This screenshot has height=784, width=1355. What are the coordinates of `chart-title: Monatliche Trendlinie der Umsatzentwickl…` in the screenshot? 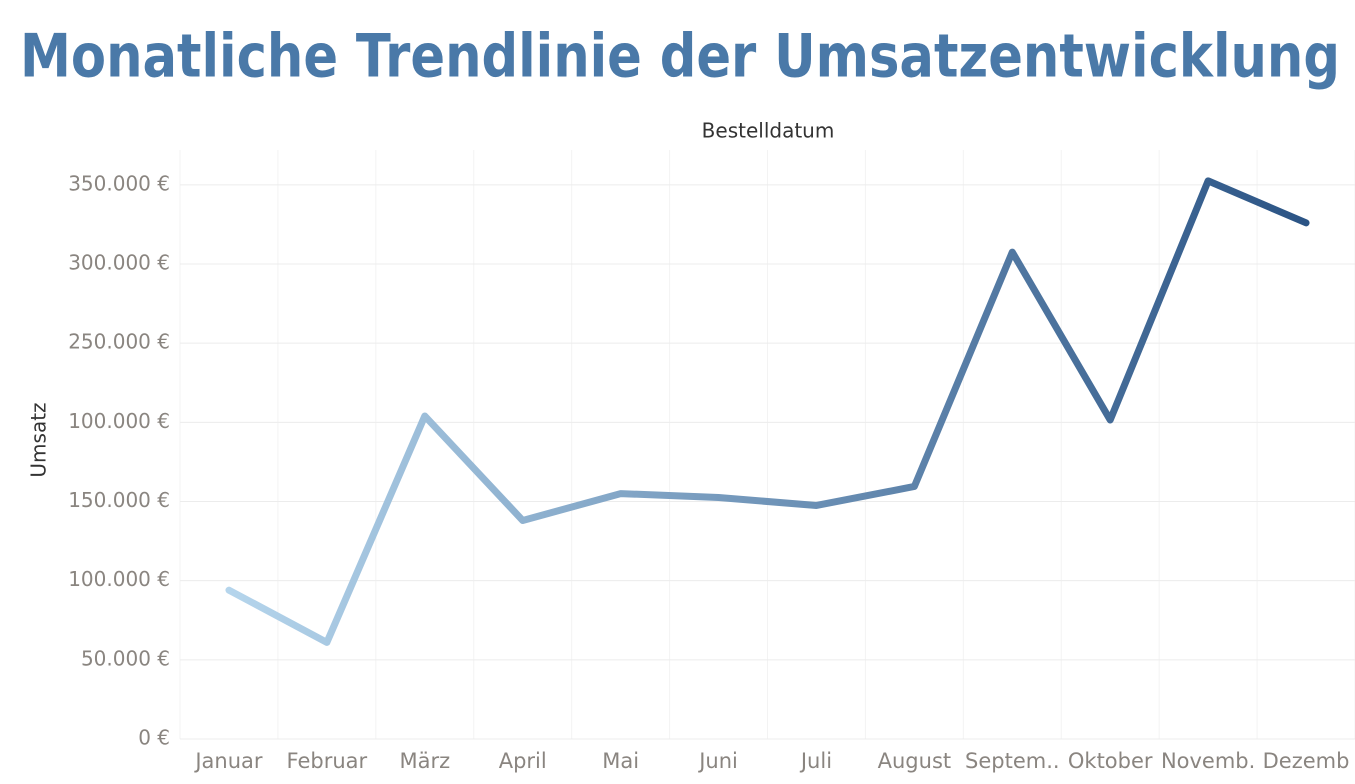 It's located at (680, 57).